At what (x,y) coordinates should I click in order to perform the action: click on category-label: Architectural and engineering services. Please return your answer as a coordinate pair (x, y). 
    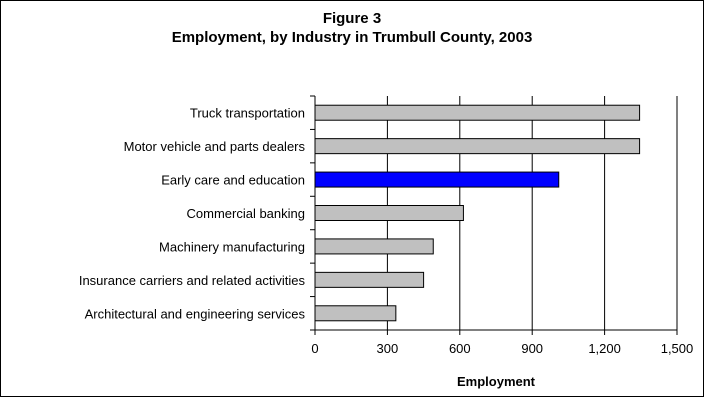
    Looking at the image, I should click on (195, 313).